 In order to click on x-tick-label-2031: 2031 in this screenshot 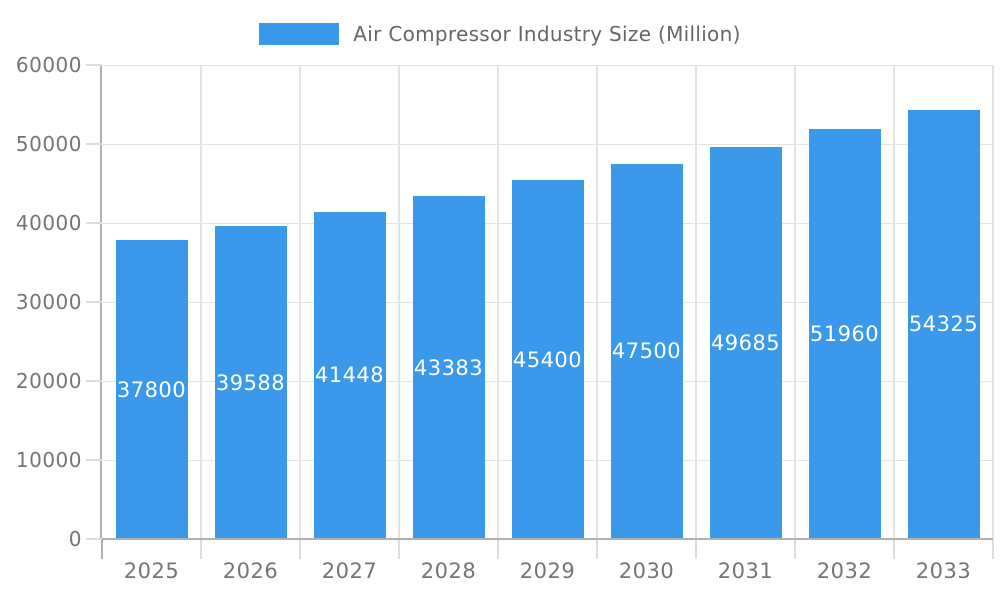, I will do `click(745, 571)`.